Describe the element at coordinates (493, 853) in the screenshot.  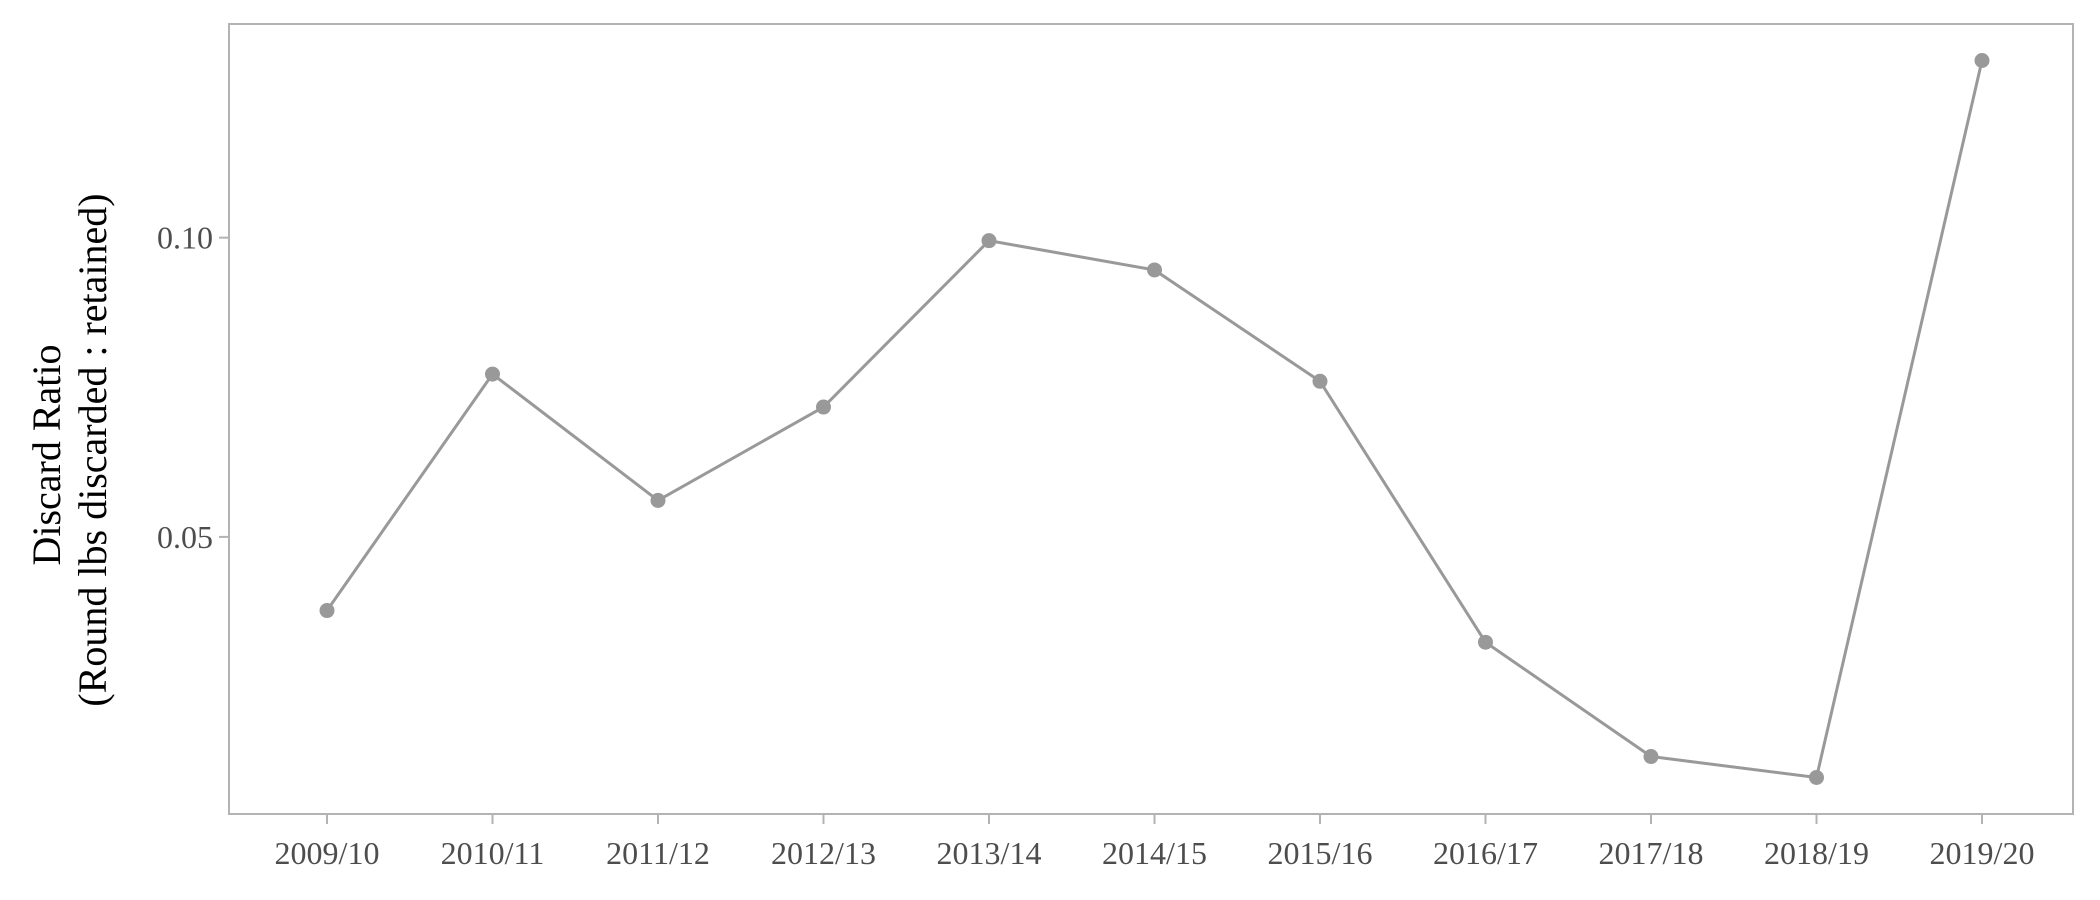
I see `x-tick-label: 2010/11` at that location.